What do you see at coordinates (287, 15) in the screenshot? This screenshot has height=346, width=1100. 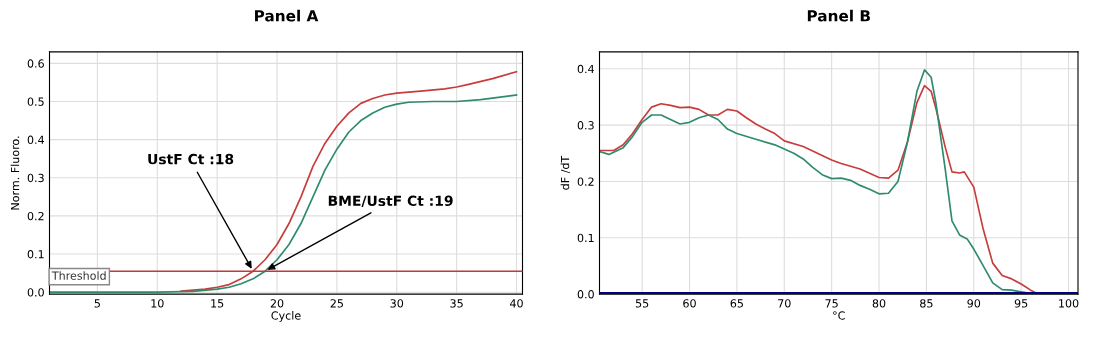 I see `chart-title: Panel A` at bounding box center [287, 15].